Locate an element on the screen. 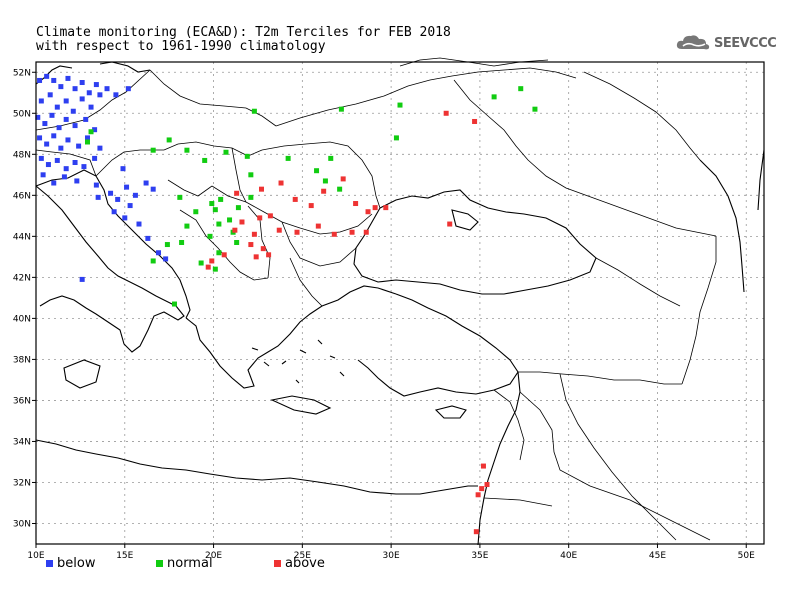 The image size is (800, 600). y-tick-label: 46N is located at coordinates (22, 196).